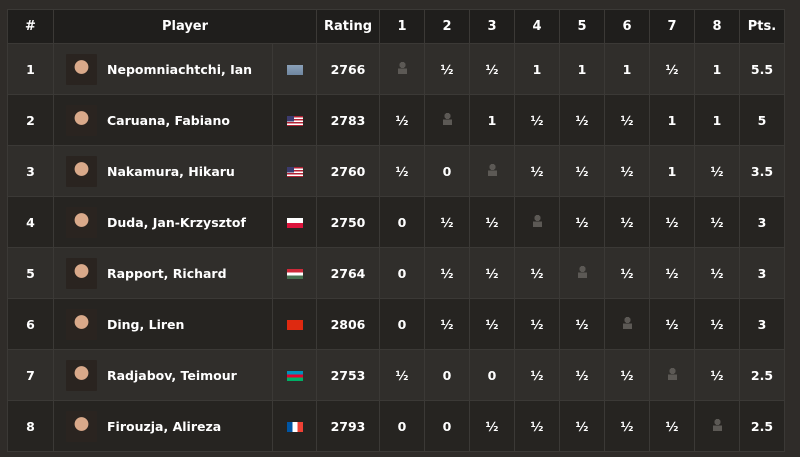 The width and height of the screenshot is (800, 457). I want to click on player-cell: Nepomniachtchi, Ian, so click(163, 69).